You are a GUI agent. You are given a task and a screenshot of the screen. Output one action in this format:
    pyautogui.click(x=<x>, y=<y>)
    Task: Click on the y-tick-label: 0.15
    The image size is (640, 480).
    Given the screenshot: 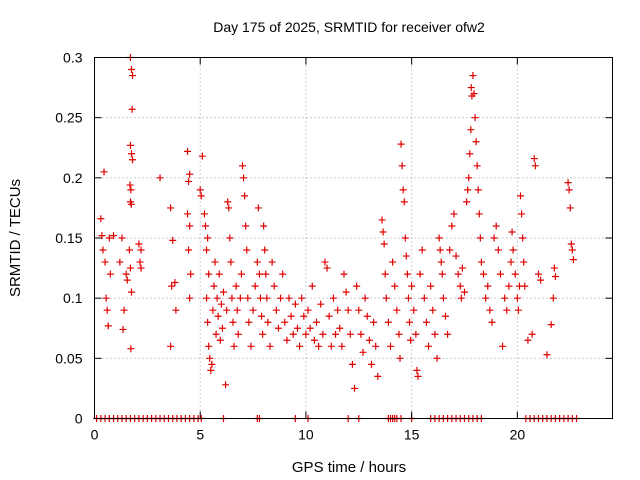 What is the action you would take?
    pyautogui.click(x=68, y=238)
    